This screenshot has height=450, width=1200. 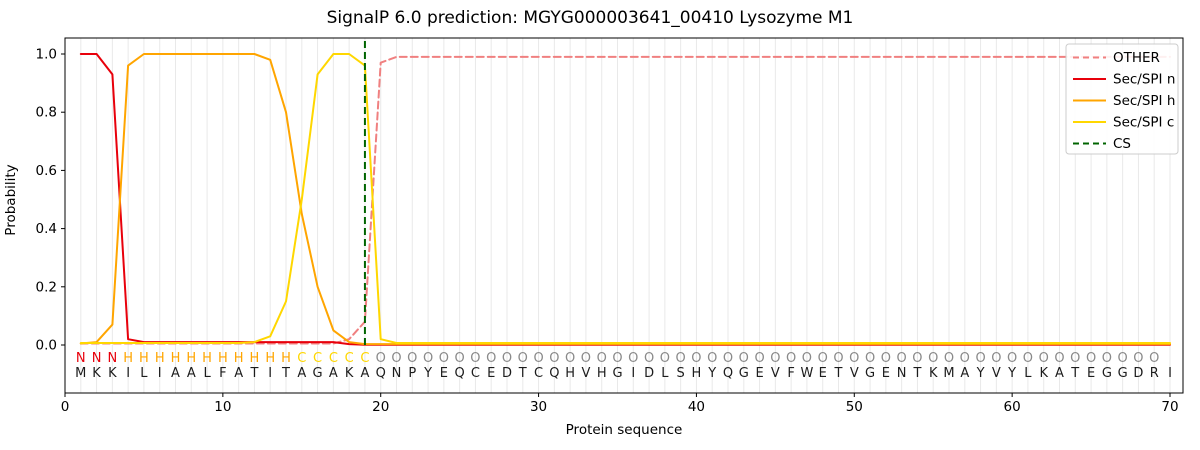 What do you see at coordinates (854, 407) in the screenshot?
I see `x-tick-label: 50` at bounding box center [854, 407].